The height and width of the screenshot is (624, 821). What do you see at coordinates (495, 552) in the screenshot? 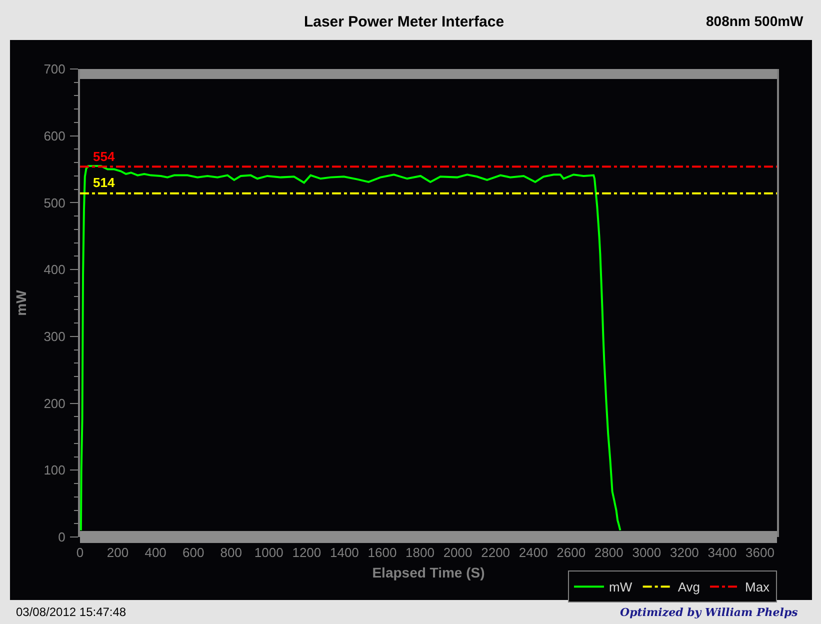
I see `x-tick-label: 2200` at bounding box center [495, 552].